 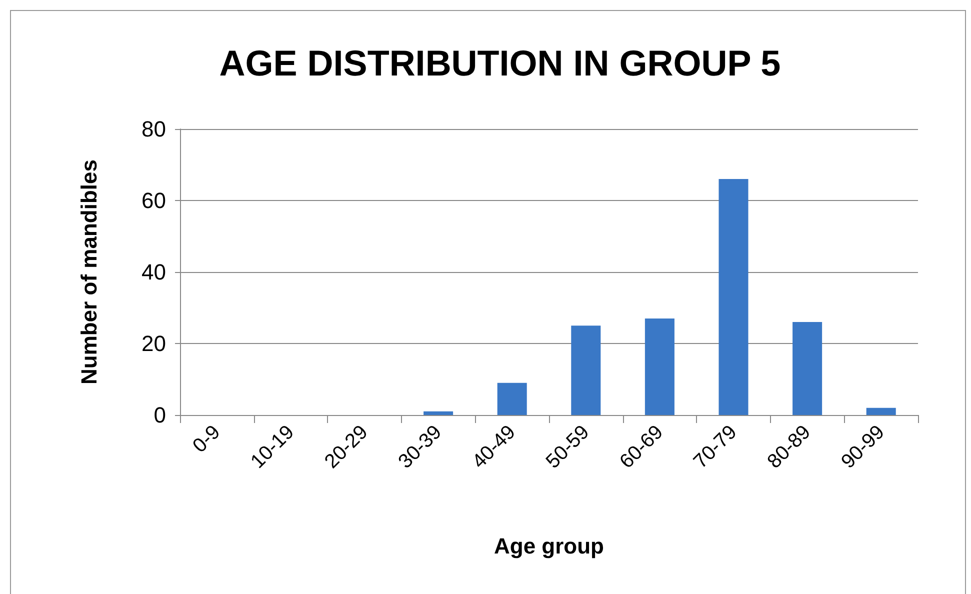 What do you see at coordinates (154, 200) in the screenshot?
I see `y-tick-label: 60` at bounding box center [154, 200].